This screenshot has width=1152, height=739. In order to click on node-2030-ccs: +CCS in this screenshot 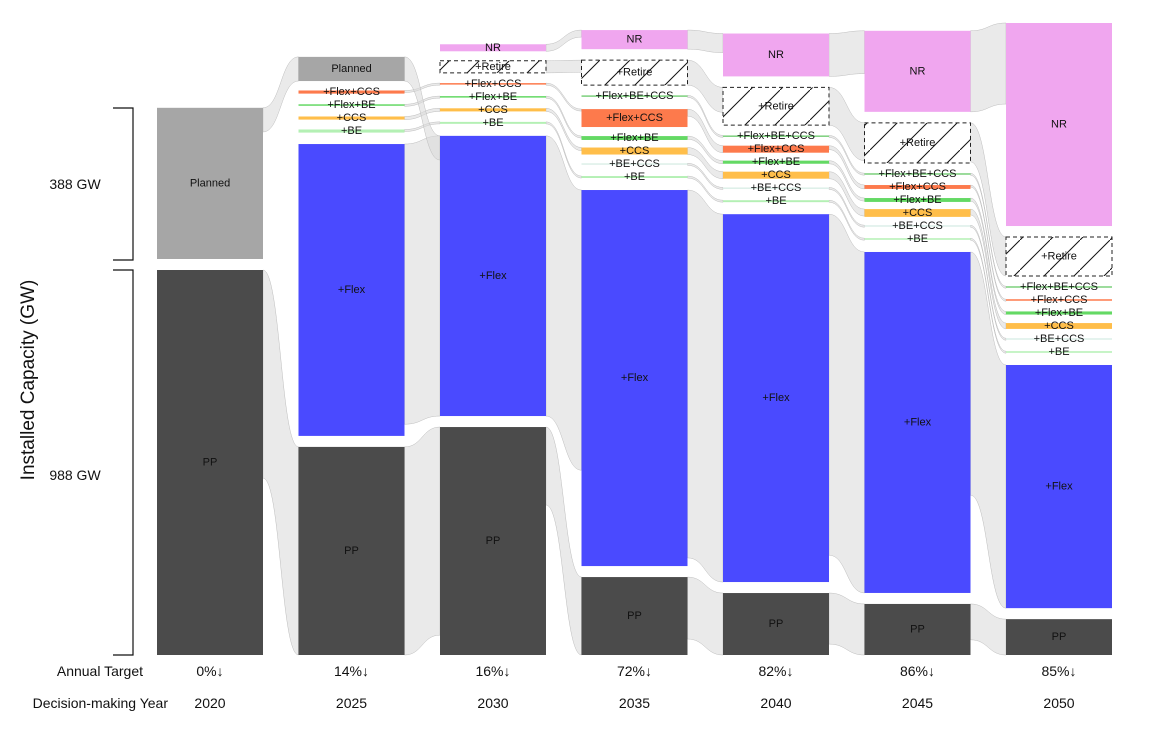, I will do `click(493, 110)`.